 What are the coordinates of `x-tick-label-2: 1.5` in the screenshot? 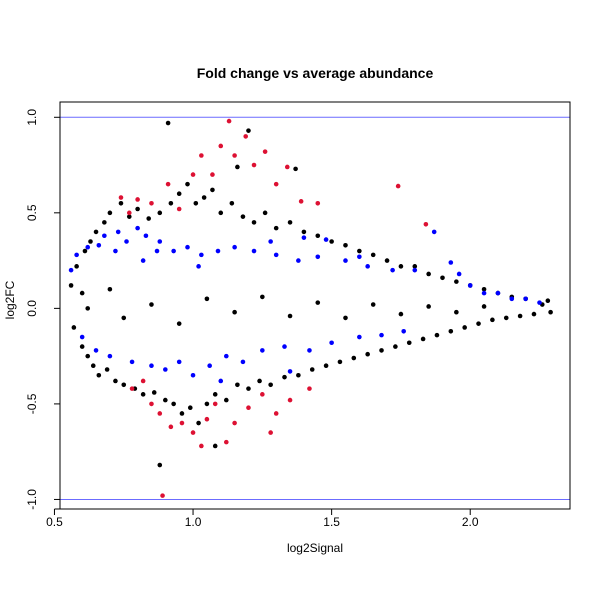 It's located at (331, 522).